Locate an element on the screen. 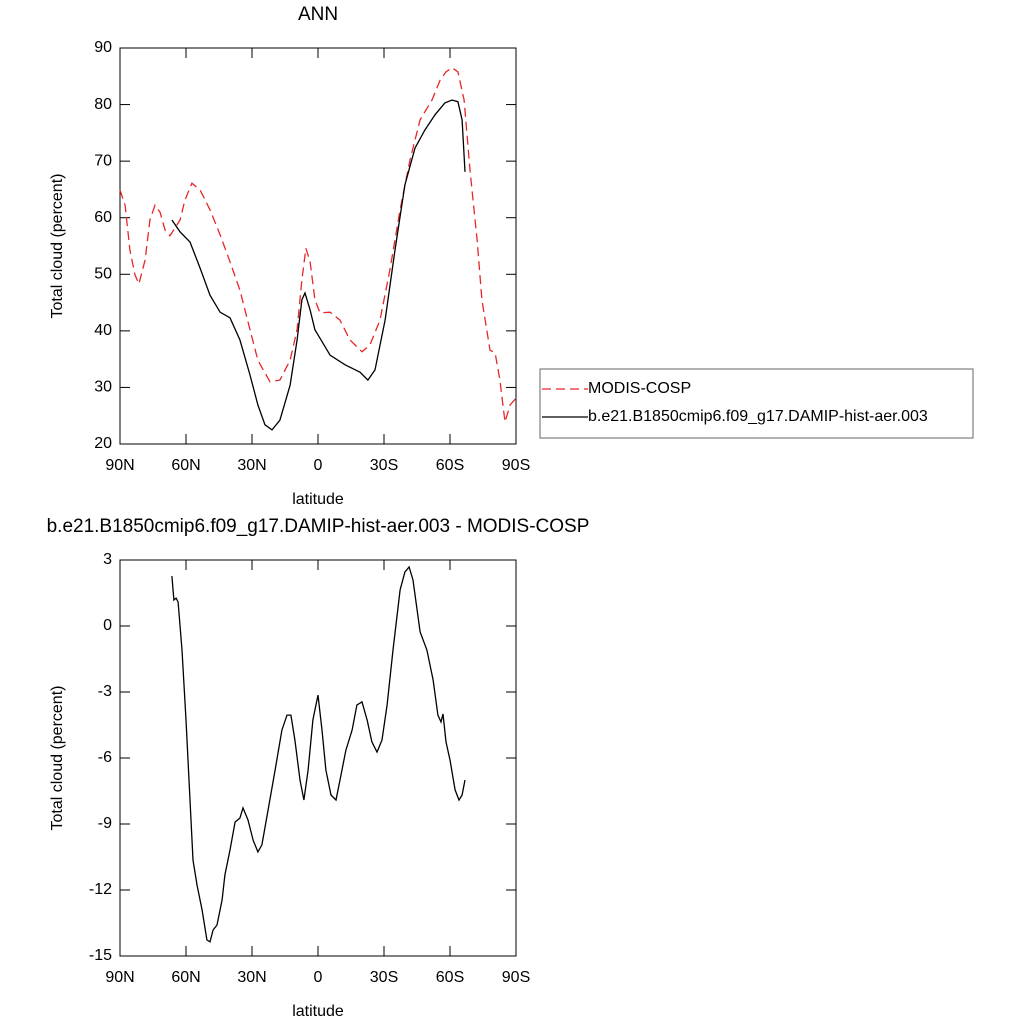 The image size is (1024, 1024). legend-box is located at coordinates (756, 403).